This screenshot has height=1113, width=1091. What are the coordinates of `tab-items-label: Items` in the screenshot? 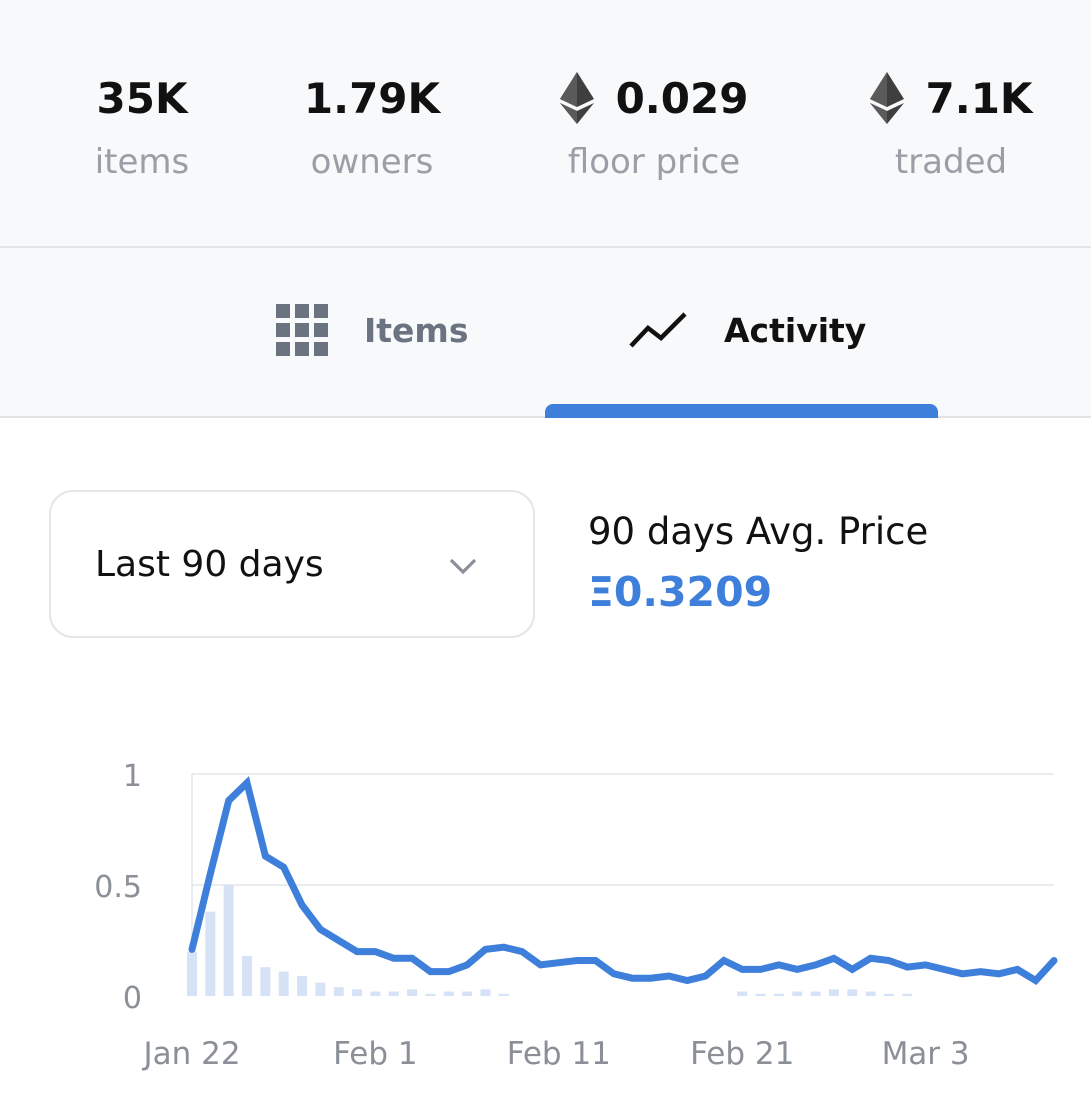 It's located at (416, 330).